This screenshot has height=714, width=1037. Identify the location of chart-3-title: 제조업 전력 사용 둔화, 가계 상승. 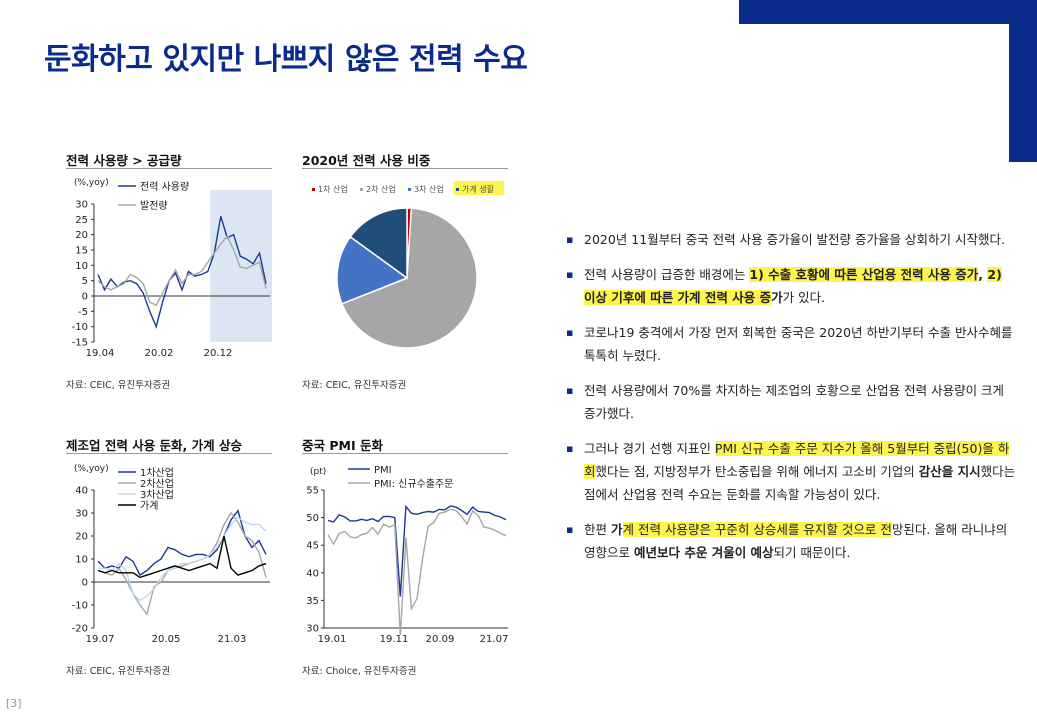
(154, 445).